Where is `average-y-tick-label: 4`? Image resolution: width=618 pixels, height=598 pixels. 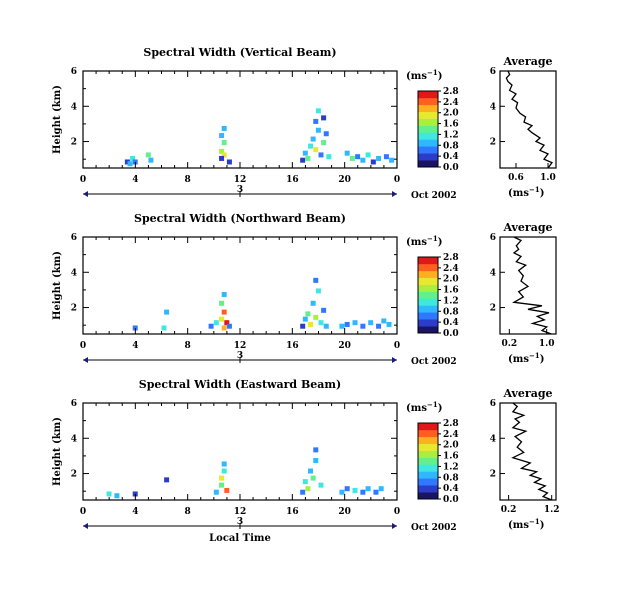
average-y-tick-label: 4 is located at coordinates (493, 439).